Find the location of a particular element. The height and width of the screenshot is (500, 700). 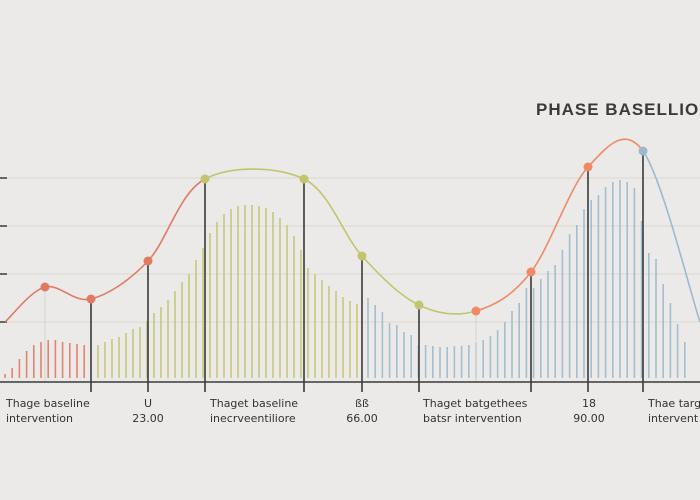

x-tick-1: U 23.00 is located at coordinates (148, 411).